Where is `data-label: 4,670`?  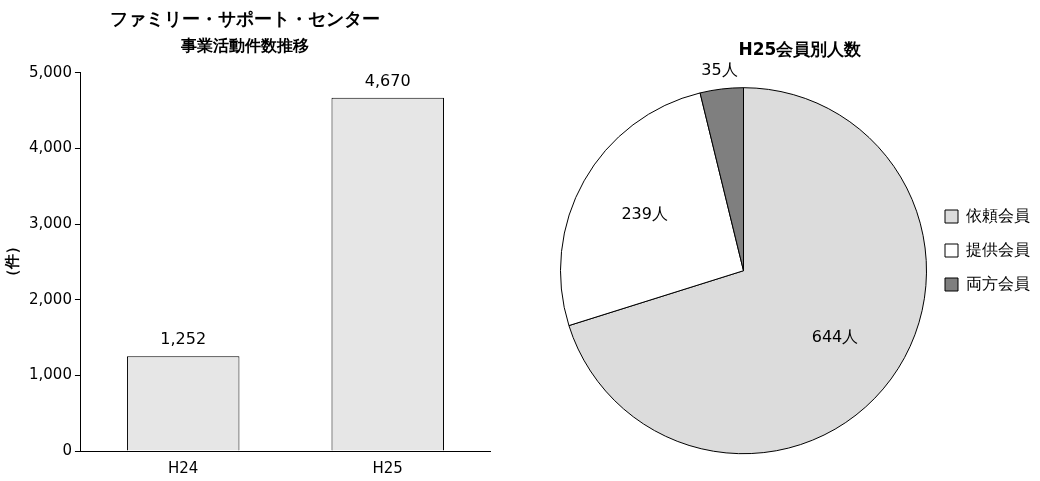 data-label: 4,670 is located at coordinates (387, 80).